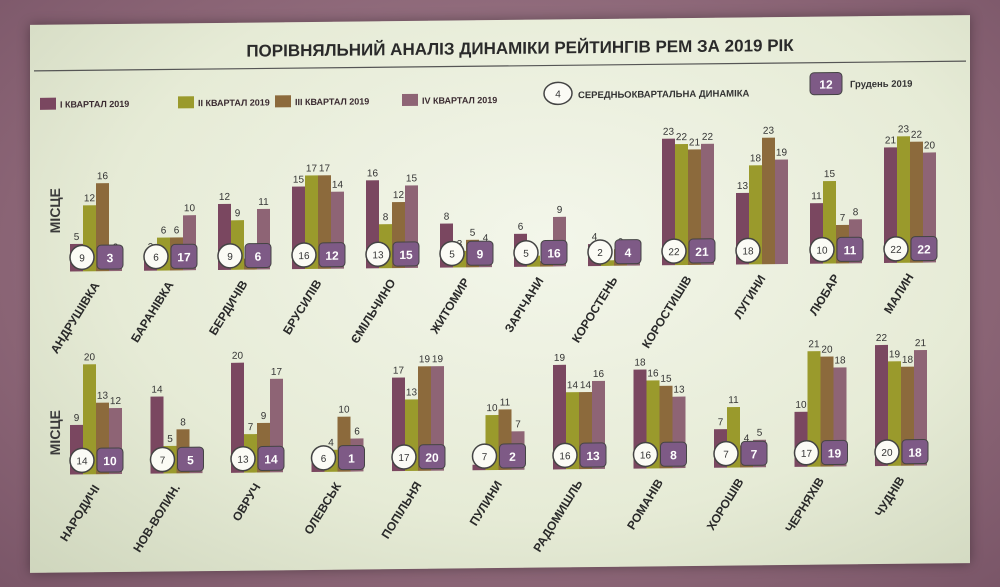 The image size is (1000, 587). I want to click on legend-avg-marker, so click(558, 93).